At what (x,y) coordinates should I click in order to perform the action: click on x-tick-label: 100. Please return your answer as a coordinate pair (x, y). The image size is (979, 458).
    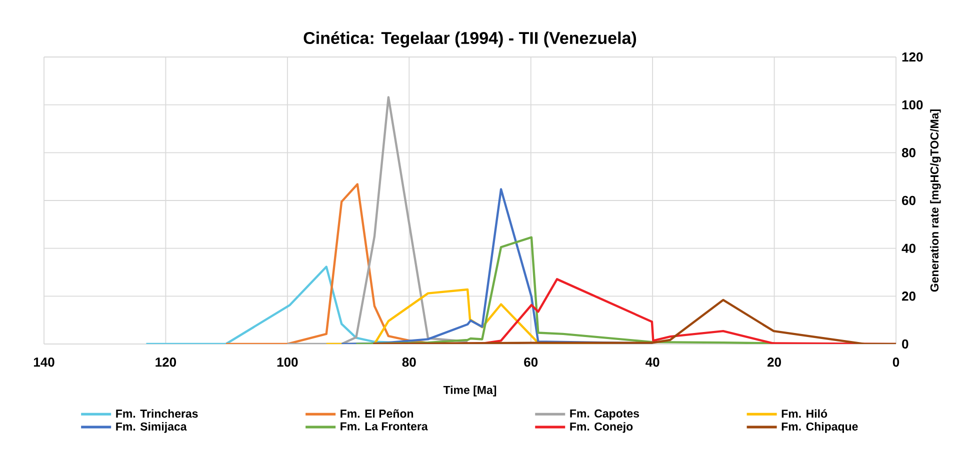
    Looking at the image, I should click on (287, 362).